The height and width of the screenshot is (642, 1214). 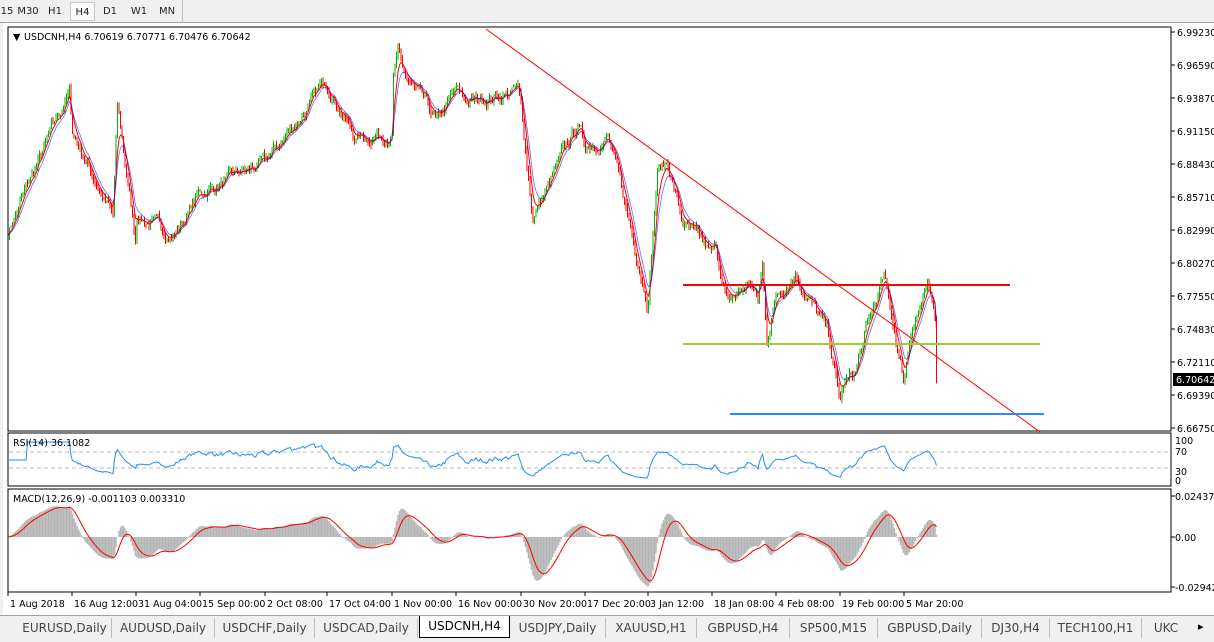 I want to click on price-axis-label: 6.66750, so click(x=1195, y=429).